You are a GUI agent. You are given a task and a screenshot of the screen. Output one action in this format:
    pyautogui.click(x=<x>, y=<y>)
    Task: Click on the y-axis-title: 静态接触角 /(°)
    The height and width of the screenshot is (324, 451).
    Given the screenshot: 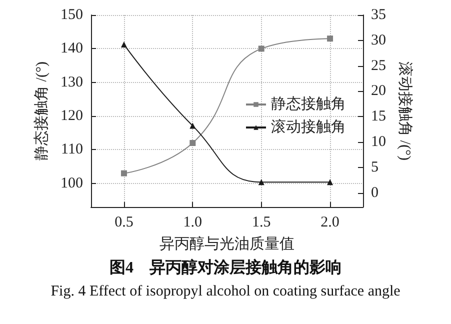 What is the action you would take?
    pyautogui.click(x=41, y=111)
    